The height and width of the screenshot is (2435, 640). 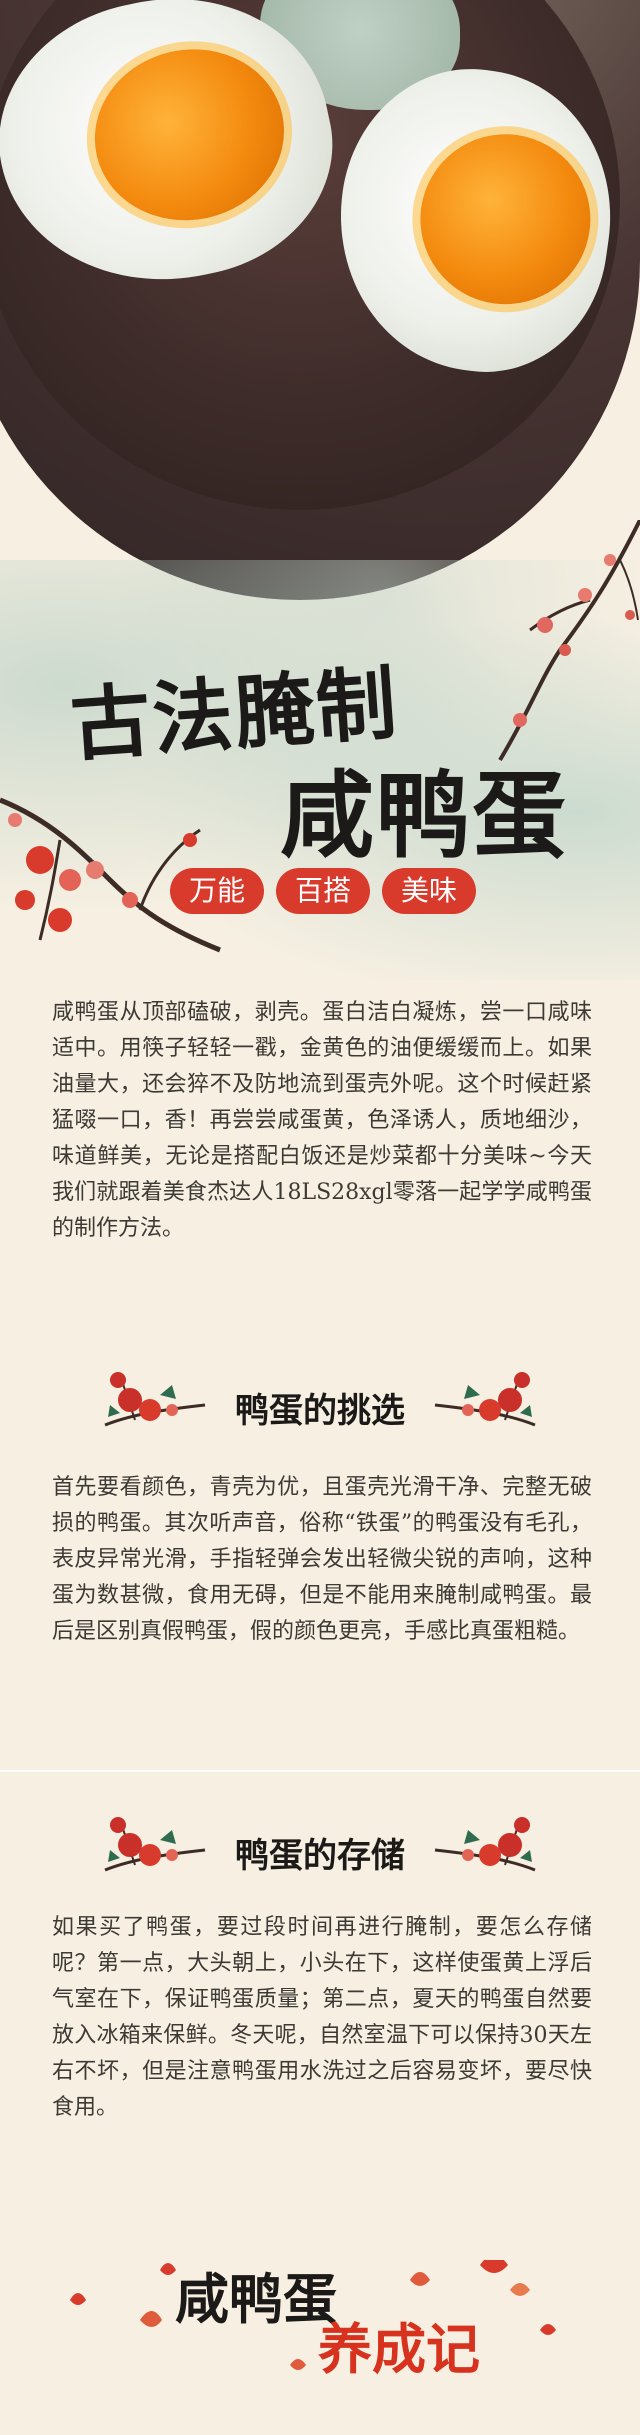 I want to click on section-heading-storage: 鸭蛋的存储, so click(x=320, y=1845).